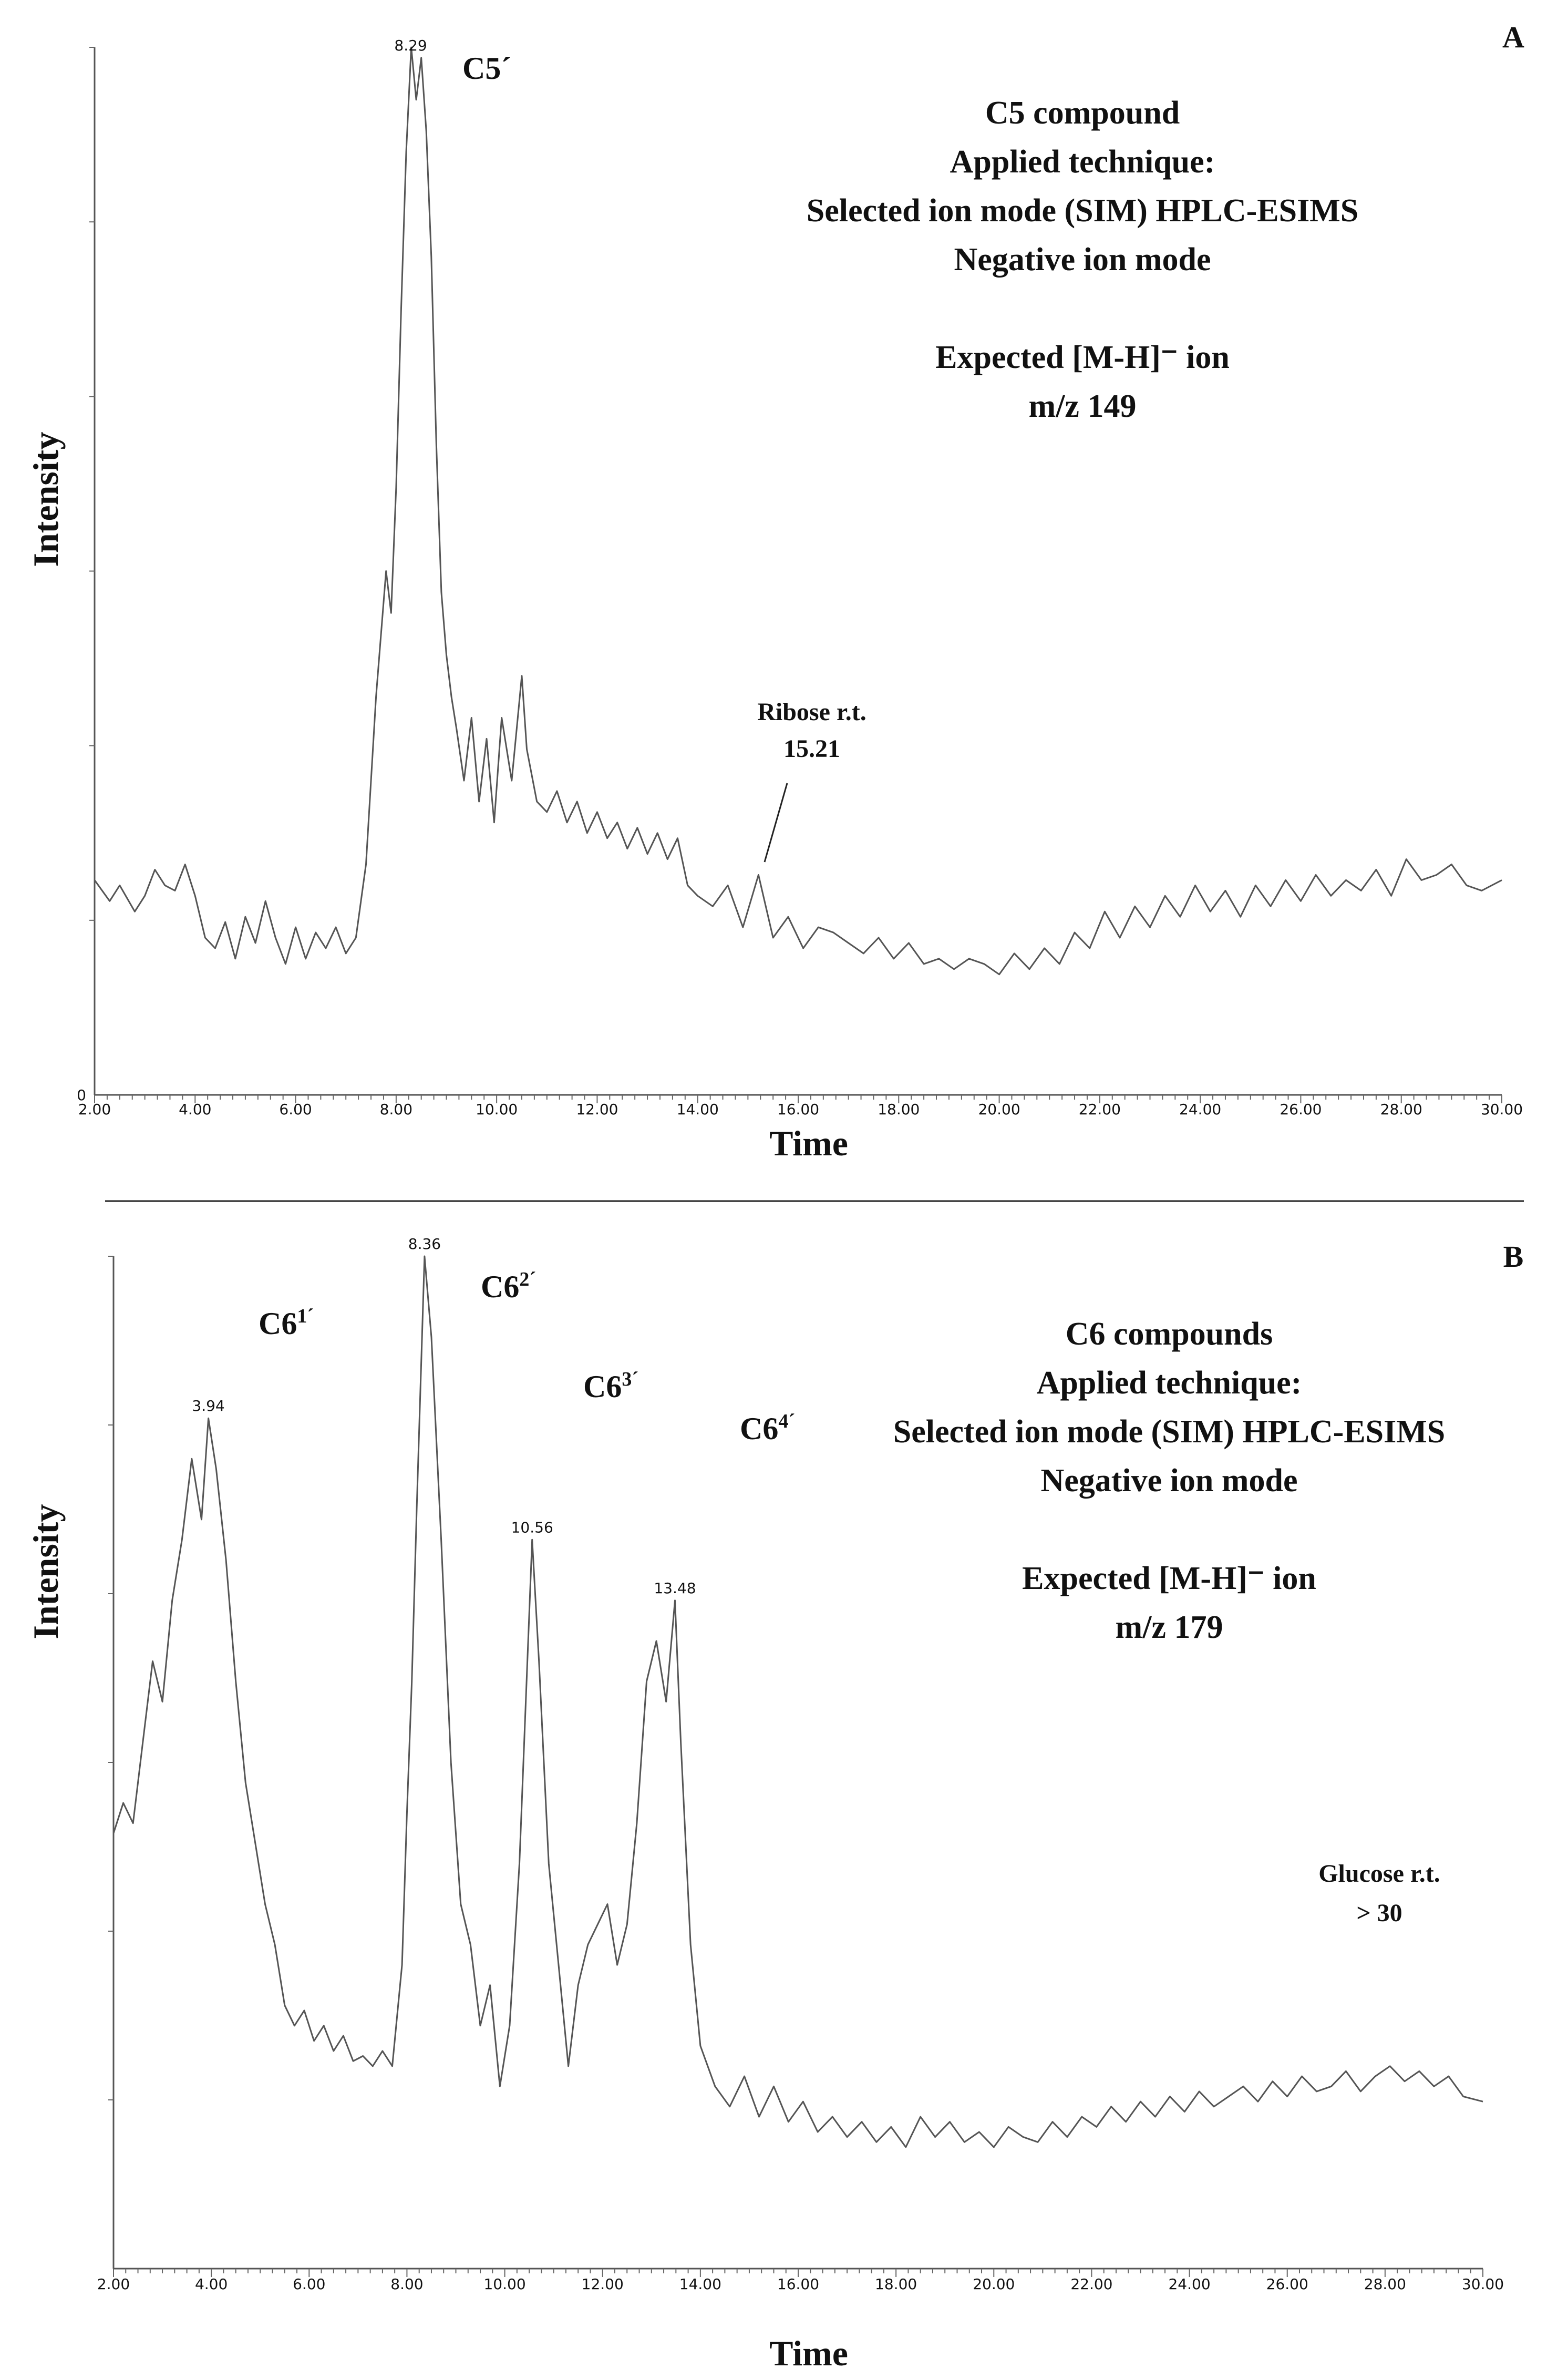  What do you see at coordinates (481, 69) in the screenshot?
I see `compound-label-base: C5` at bounding box center [481, 69].